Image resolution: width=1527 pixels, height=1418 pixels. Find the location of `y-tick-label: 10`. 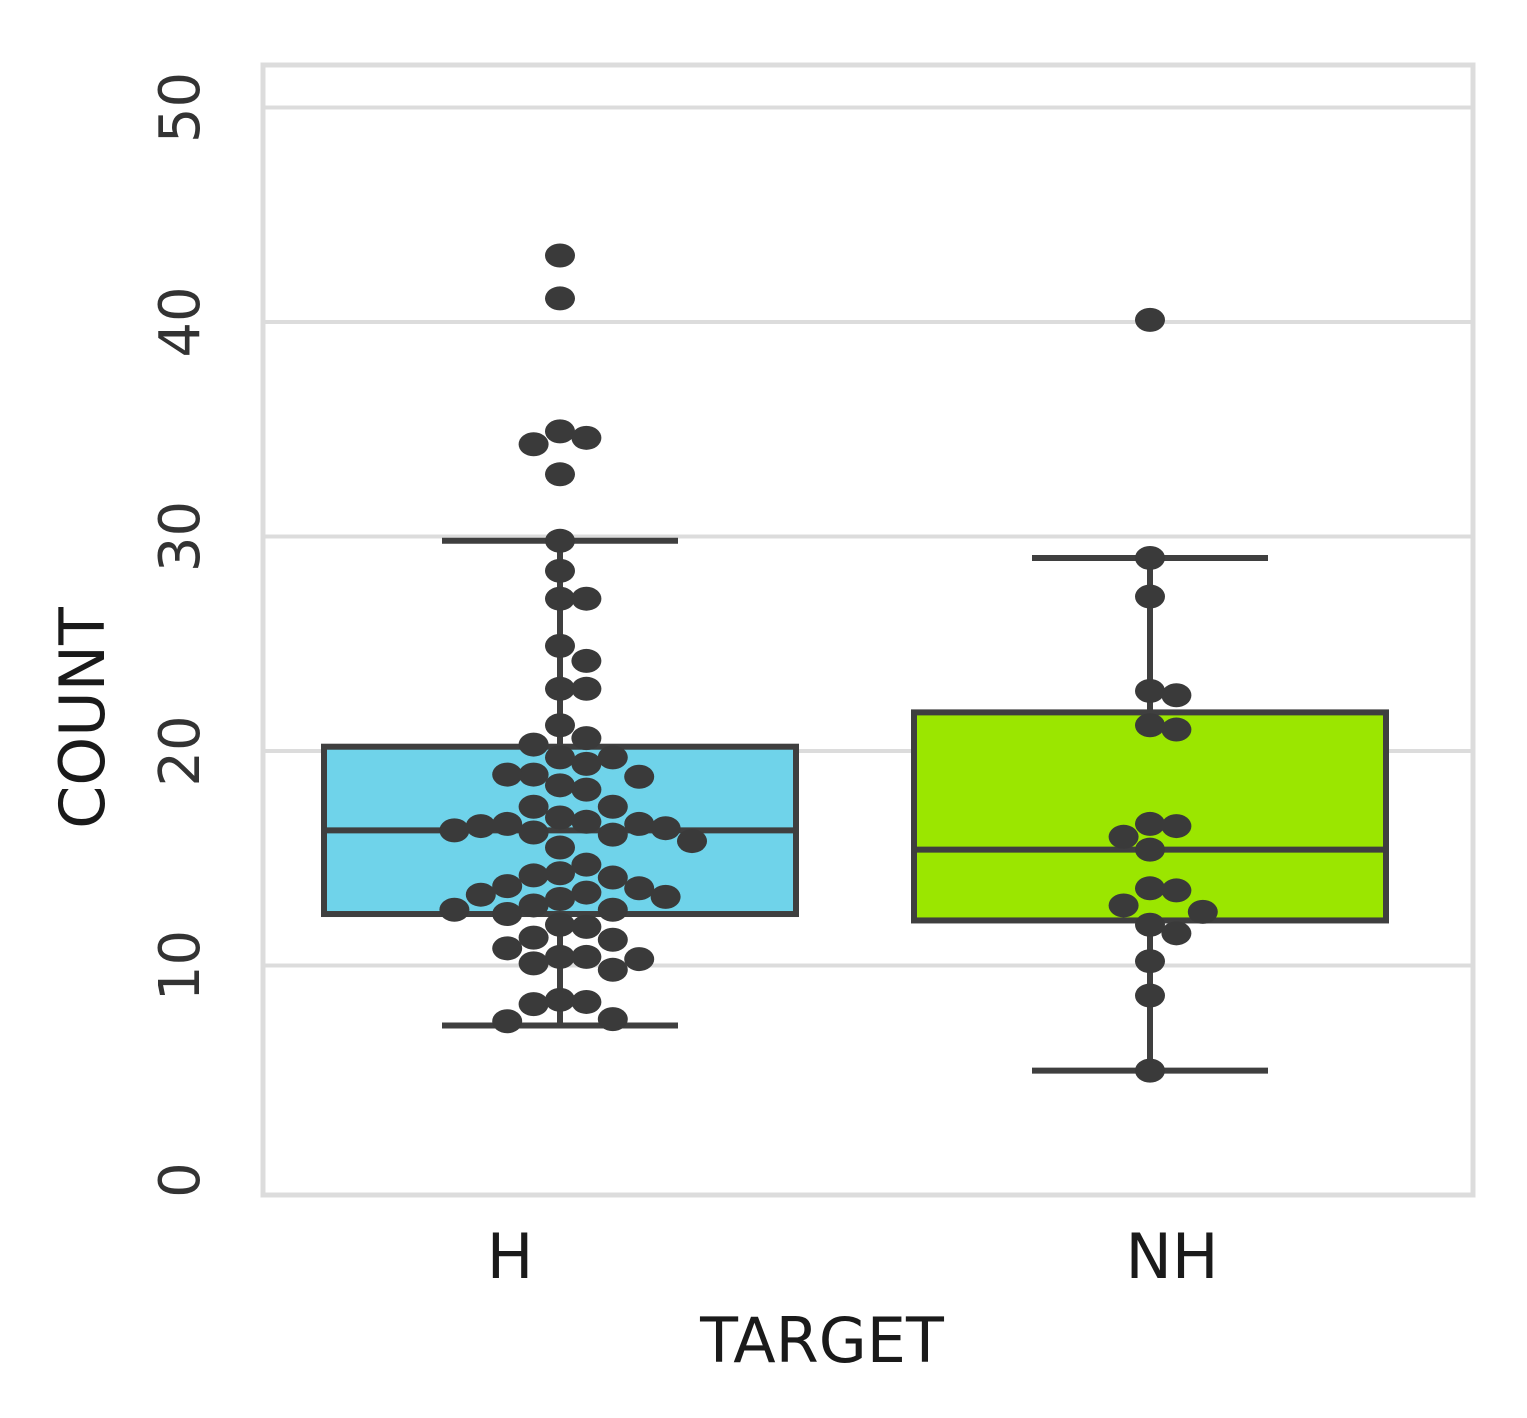

y-tick-label: 10 is located at coordinates (180, 965).